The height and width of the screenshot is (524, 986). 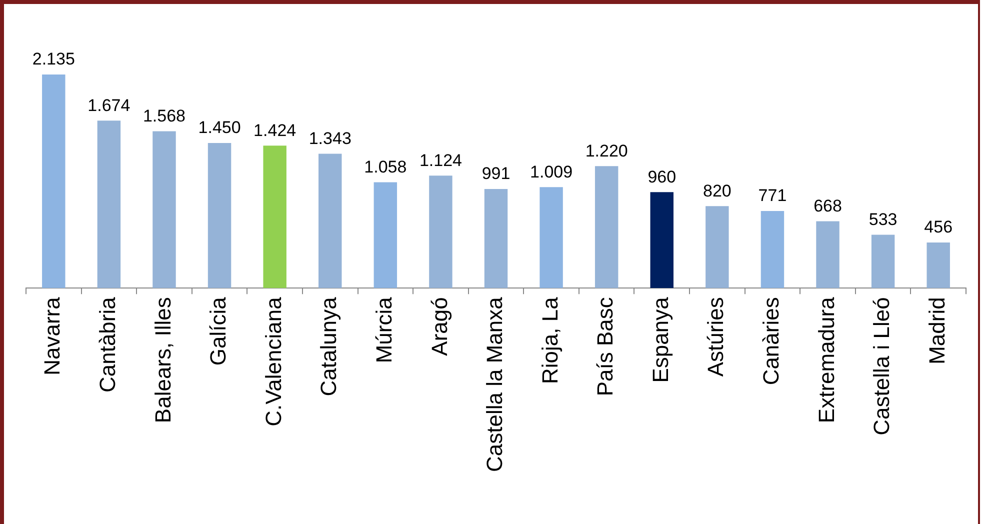 I want to click on data-label: 456, so click(x=938, y=227).